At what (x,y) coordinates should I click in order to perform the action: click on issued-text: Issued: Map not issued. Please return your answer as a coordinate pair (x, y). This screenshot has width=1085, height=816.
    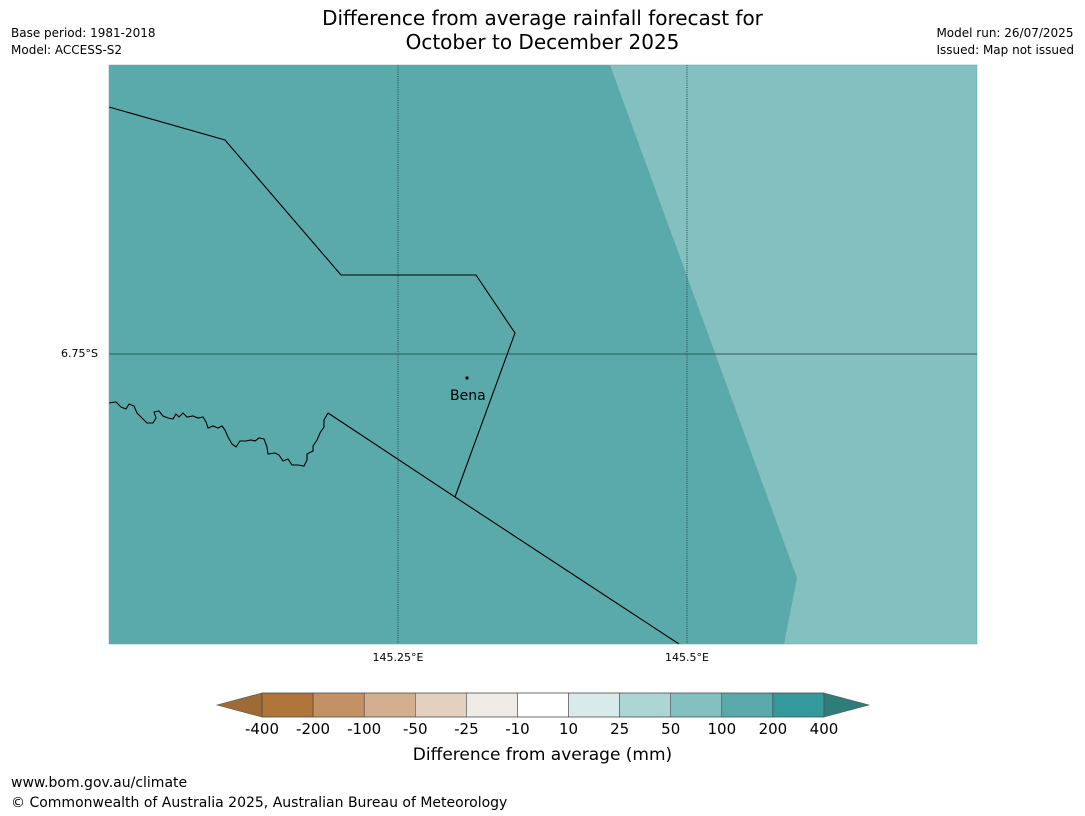
    Looking at the image, I should click on (1005, 50).